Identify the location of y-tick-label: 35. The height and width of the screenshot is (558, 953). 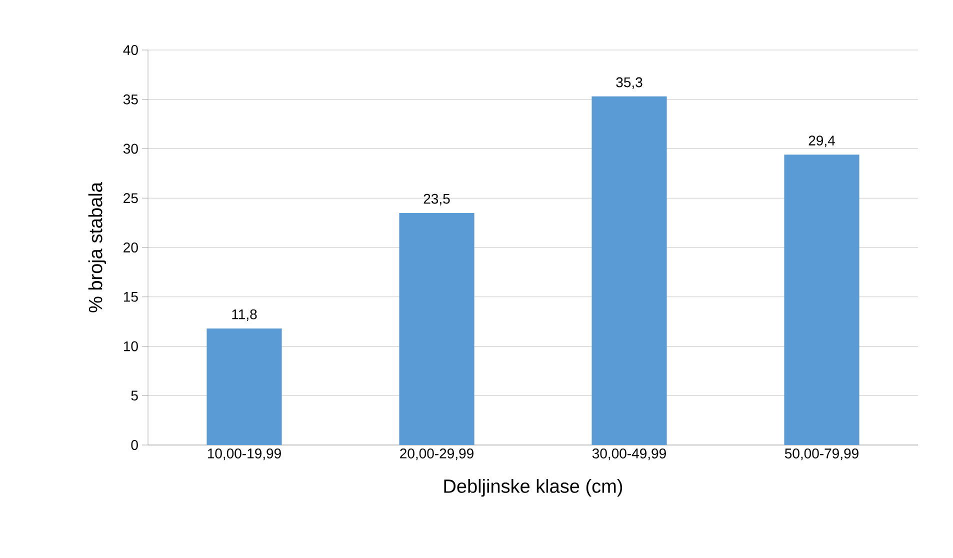
(130, 99).